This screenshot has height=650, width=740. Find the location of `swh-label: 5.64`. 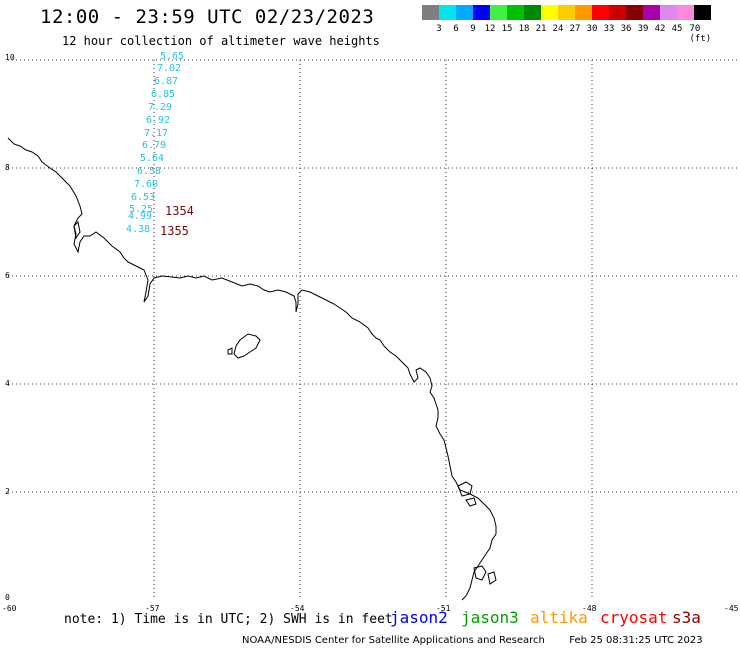

swh-label: 5.64 is located at coordinates (152, 158).